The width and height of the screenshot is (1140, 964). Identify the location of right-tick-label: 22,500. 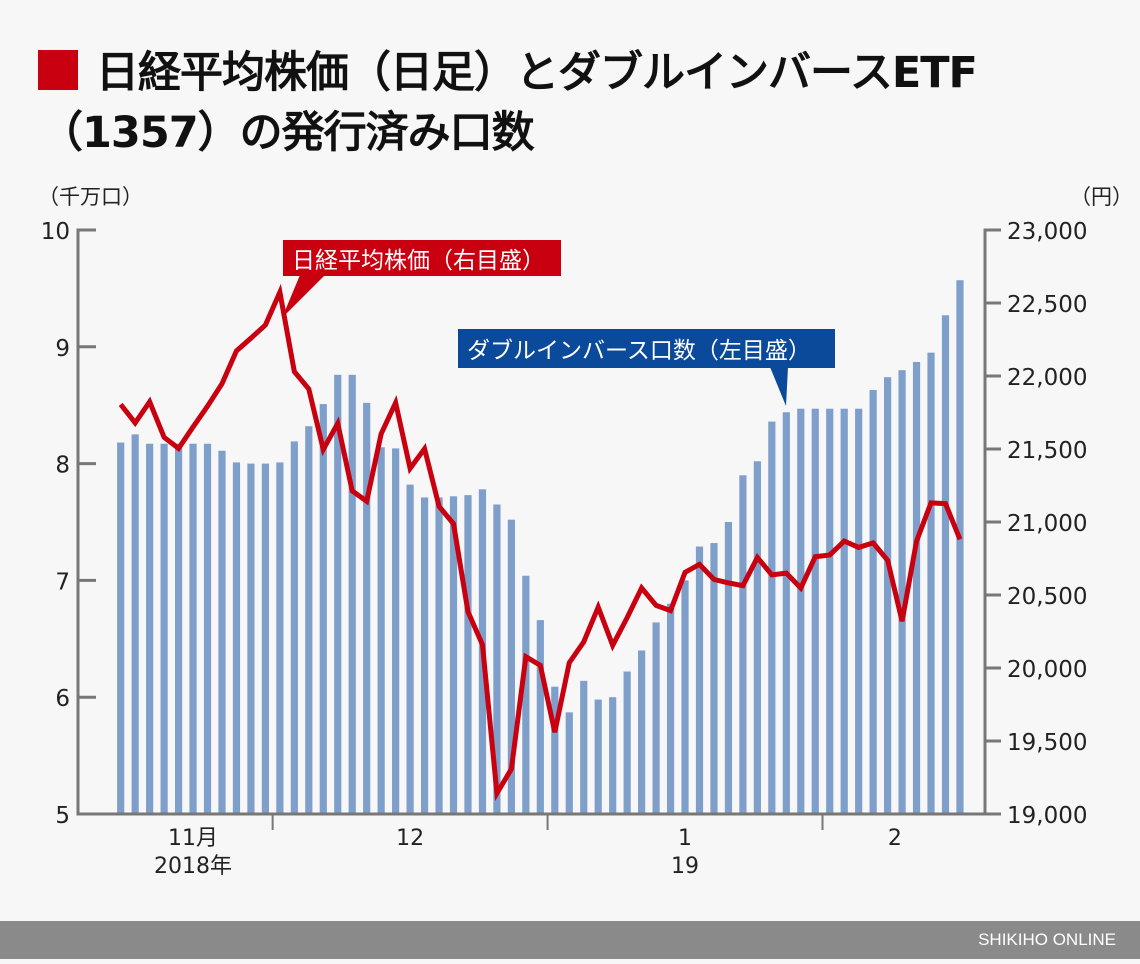
(1047, 305).